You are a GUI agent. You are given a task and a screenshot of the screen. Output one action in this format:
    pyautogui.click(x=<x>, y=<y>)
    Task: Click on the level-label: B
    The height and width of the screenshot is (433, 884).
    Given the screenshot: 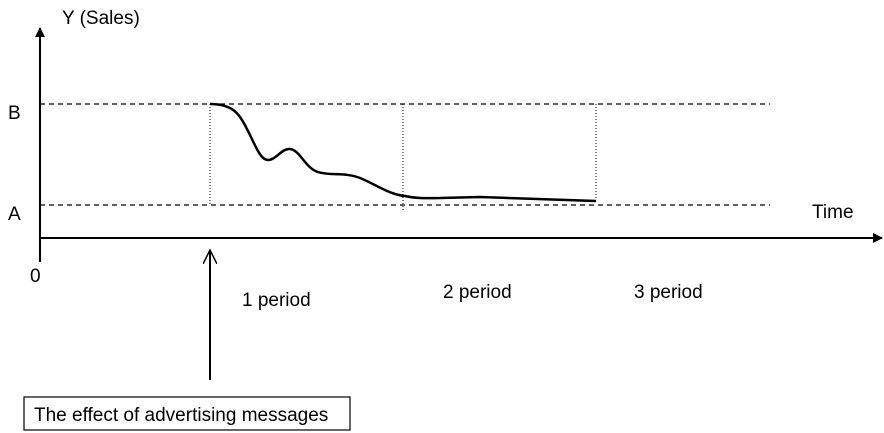 What is the action you would take?
    pyautogui.click(x=14, y=113)
    